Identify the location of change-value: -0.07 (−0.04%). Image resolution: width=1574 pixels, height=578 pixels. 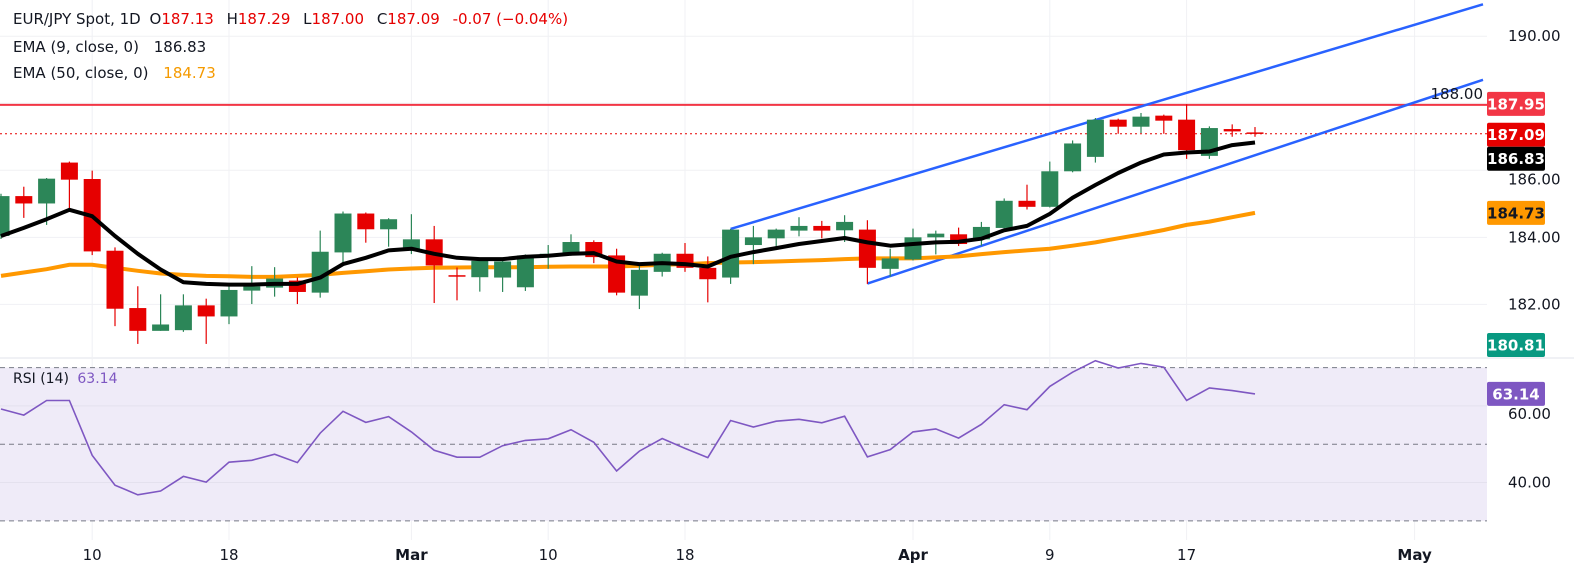
(510, 19).